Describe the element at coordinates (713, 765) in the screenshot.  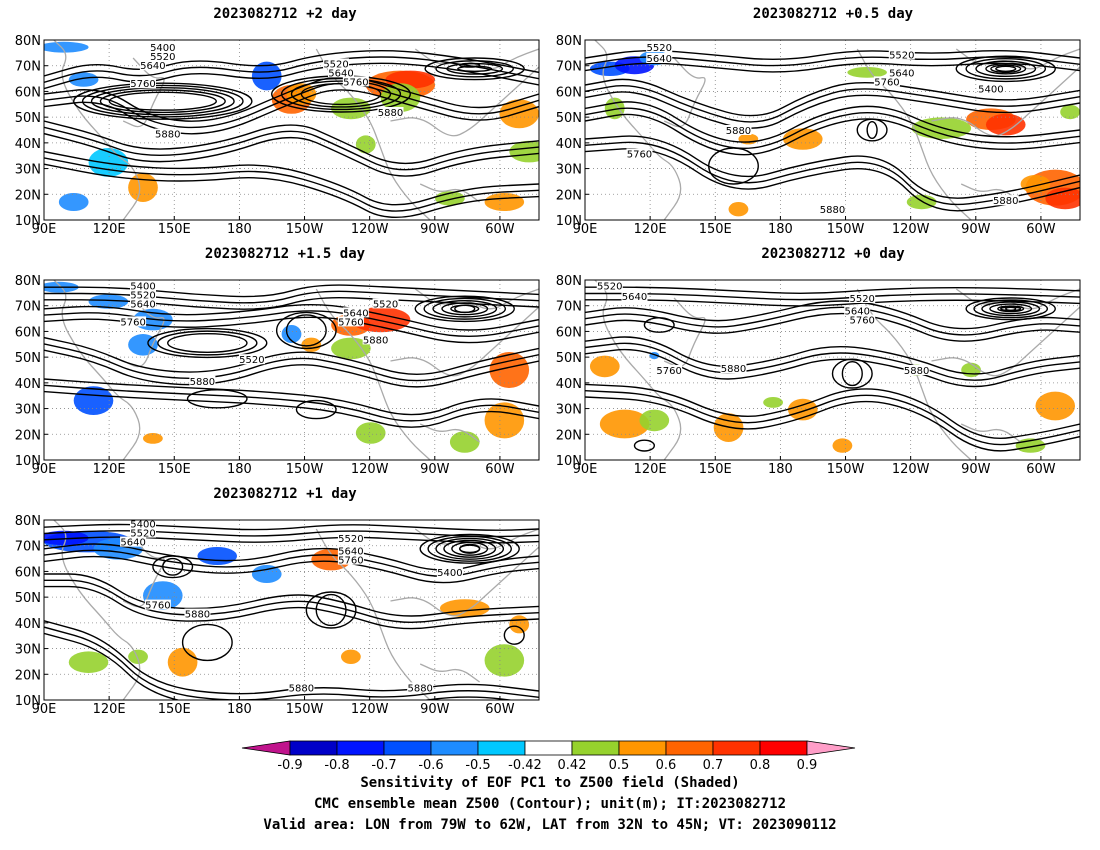
I see `colorbar-tick-9: 0.7` at that location.